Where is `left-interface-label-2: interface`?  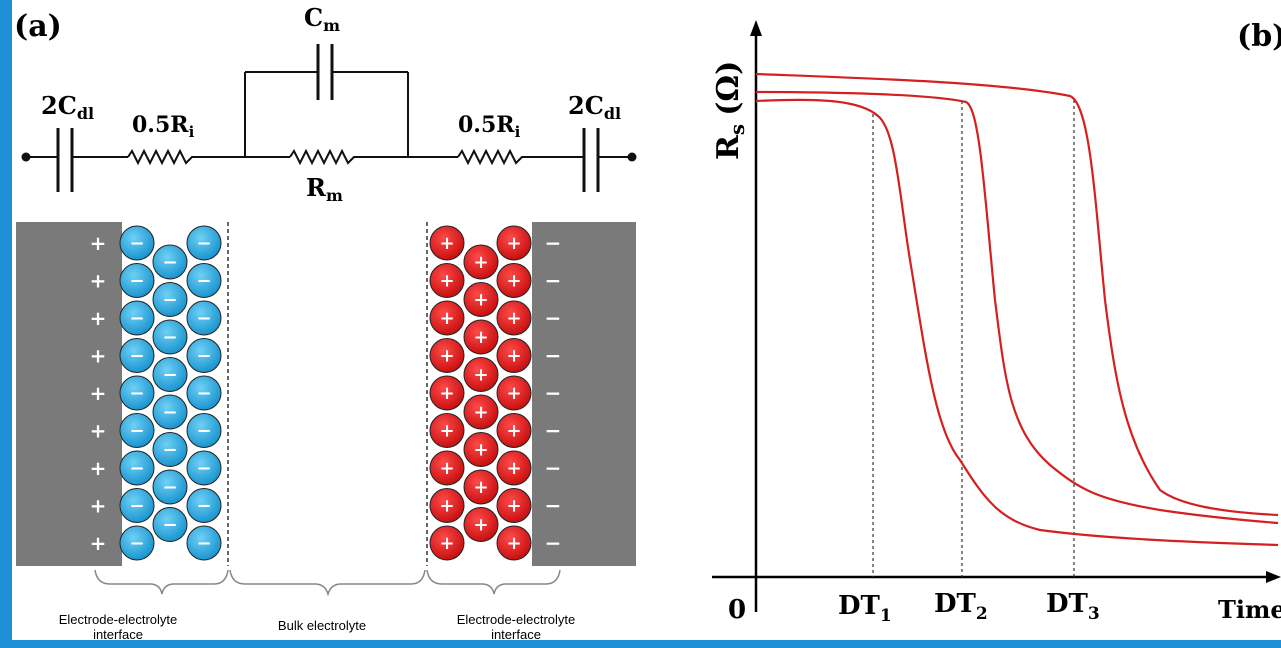
left-interface-label-2: interface is located at coordinates (118, 634).